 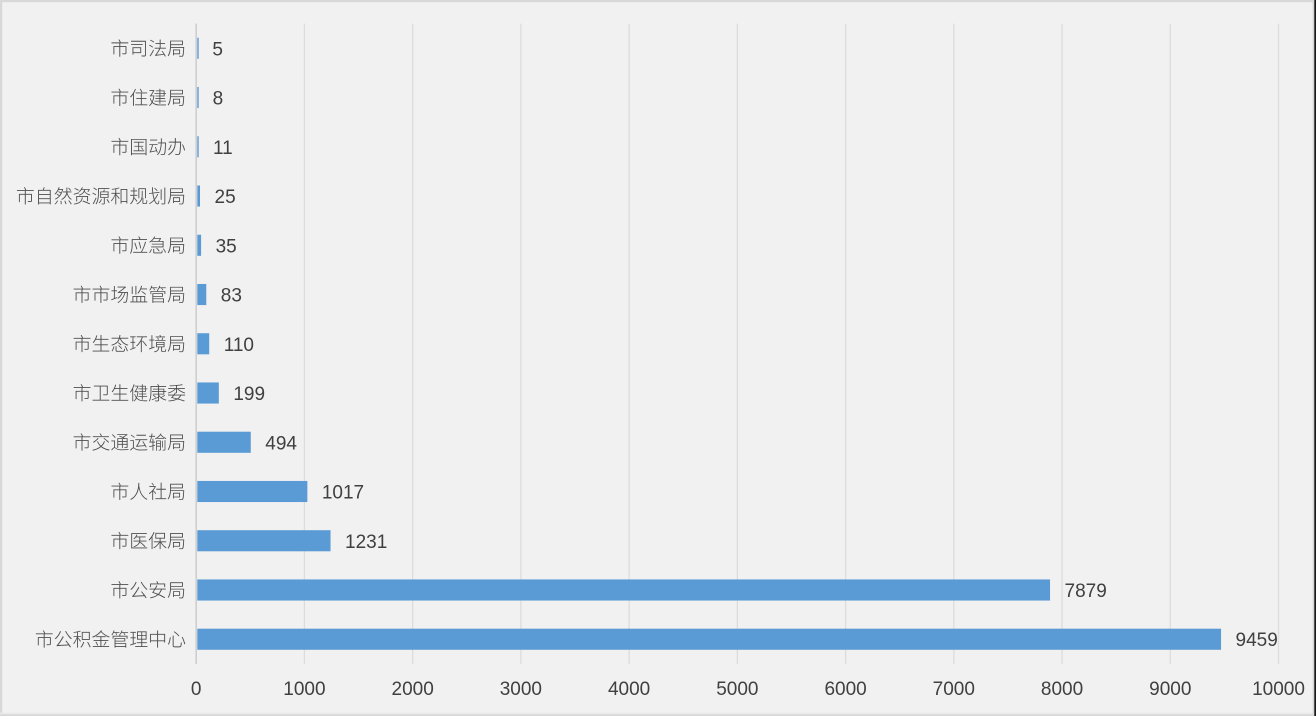 What do you see at coordinates (845, 689) in the screenshot?
I see `svg-text: 6000` at bounding box center [845, 689].